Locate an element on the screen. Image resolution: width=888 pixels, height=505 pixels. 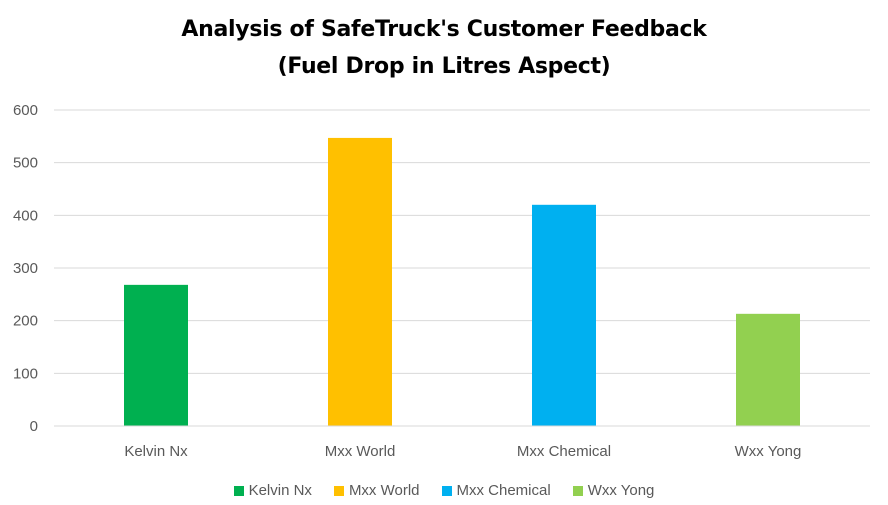
legend-item: Kelvin Nx is located at coordinates (272, 490).